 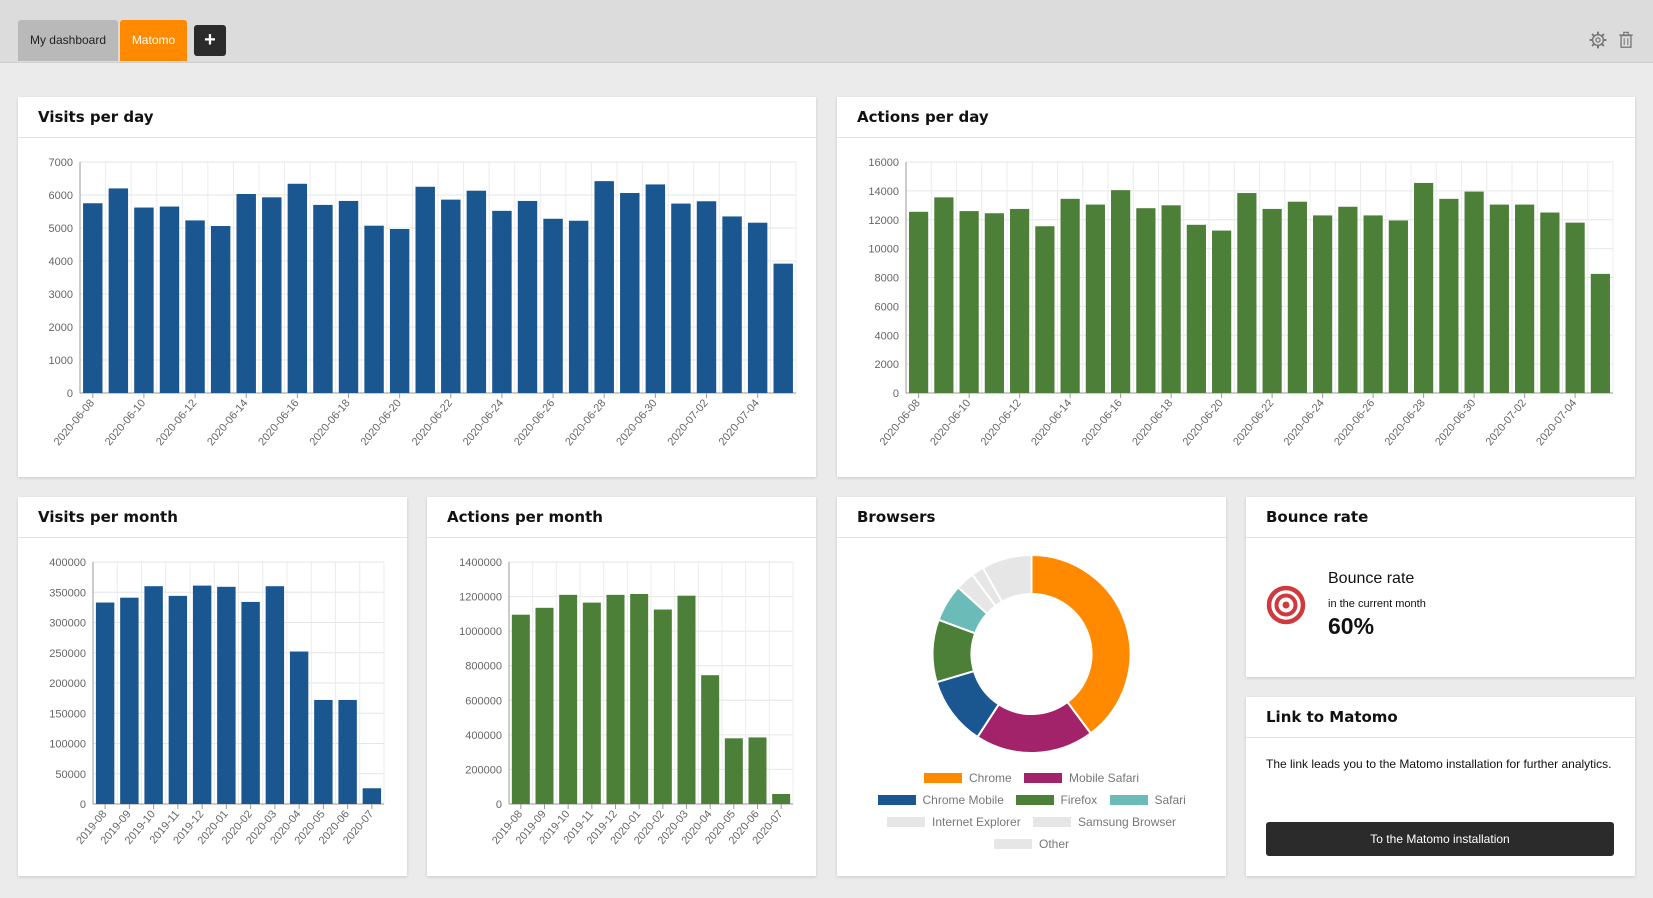 What do you see at coordinates (1598, 40) in the screenshot?
I see `gear-icon` at bounding box center [1598, 40].